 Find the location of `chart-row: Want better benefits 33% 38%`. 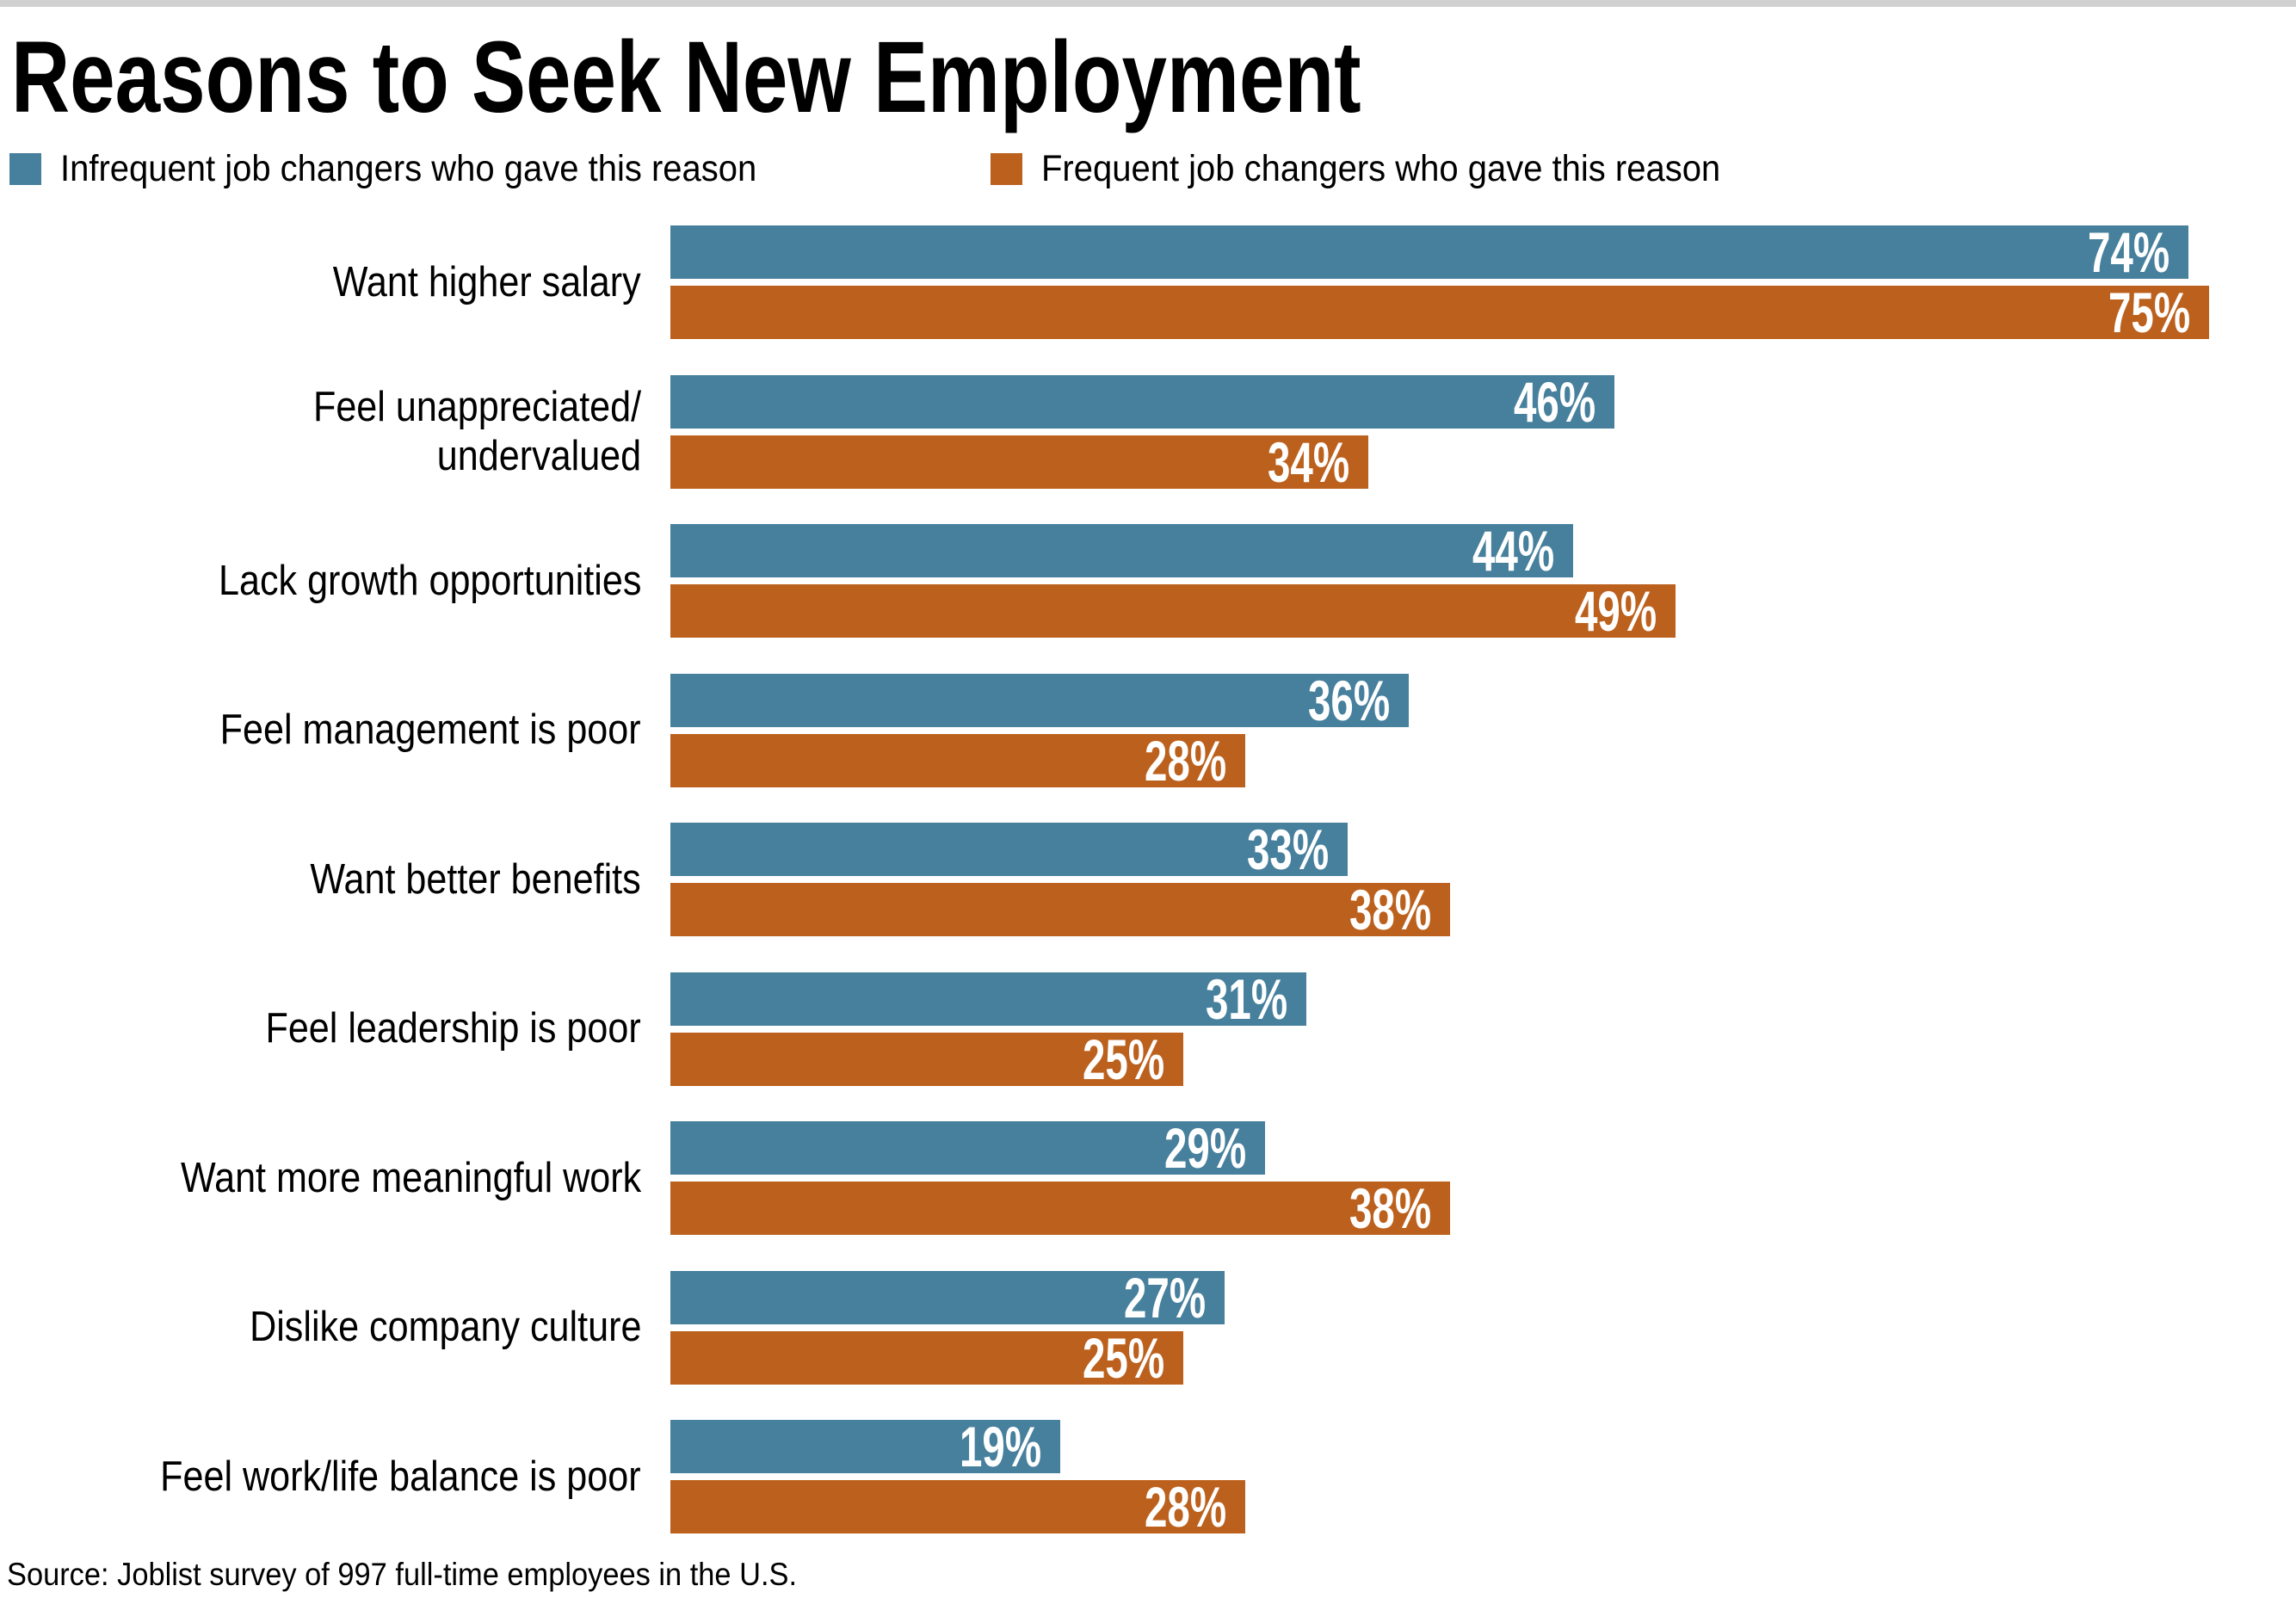

chart-row: Want better benefits 33% 38% is located at coordinates (1148, 879).